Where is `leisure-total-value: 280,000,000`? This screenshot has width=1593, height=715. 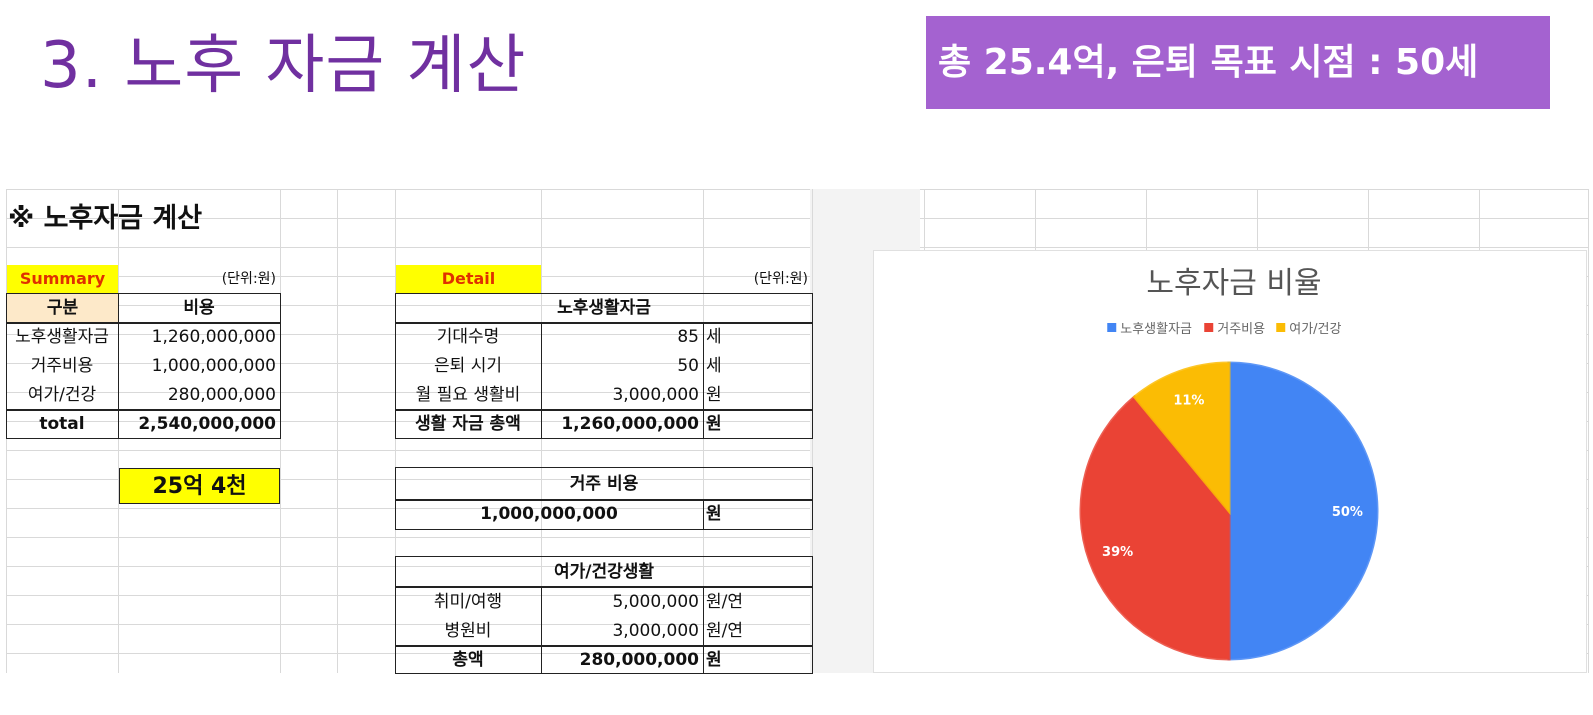
leisure-total-value: 280,000,000 is located at coordinates (639, 660).